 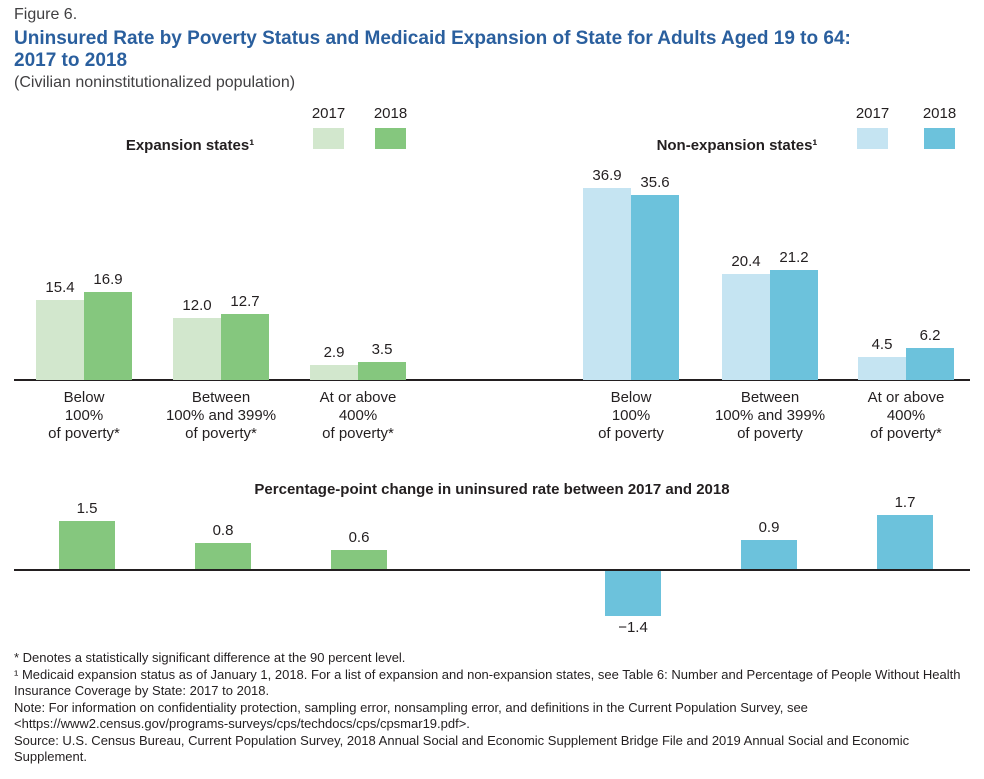 I want to click on bar-value-label: −1.4, so click(x=633, y=627).